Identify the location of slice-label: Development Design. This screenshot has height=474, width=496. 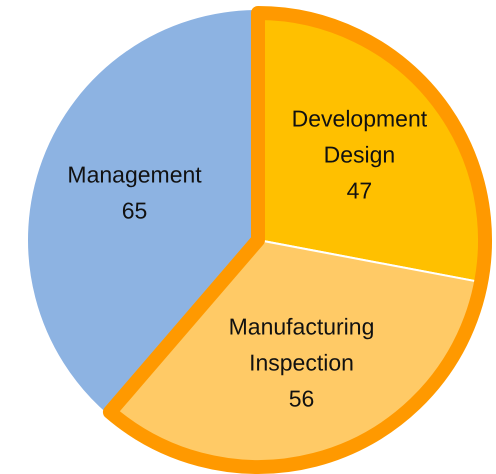
(360, 136).